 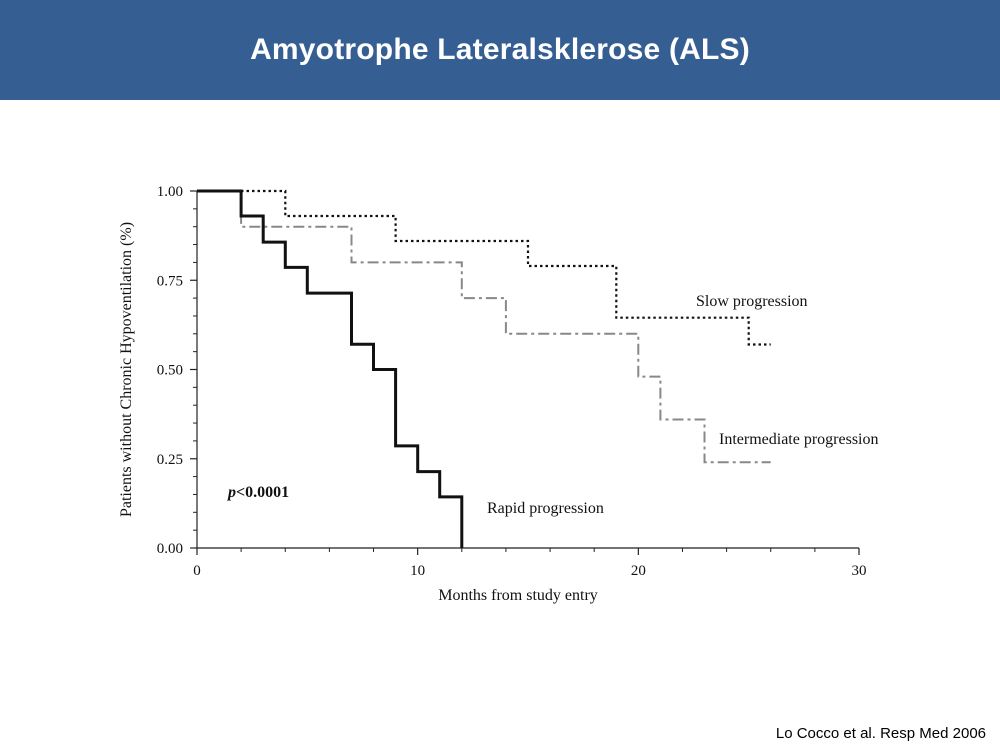 I want to click on x-axis-title: Months from study entry, so click(x=518, y=595).